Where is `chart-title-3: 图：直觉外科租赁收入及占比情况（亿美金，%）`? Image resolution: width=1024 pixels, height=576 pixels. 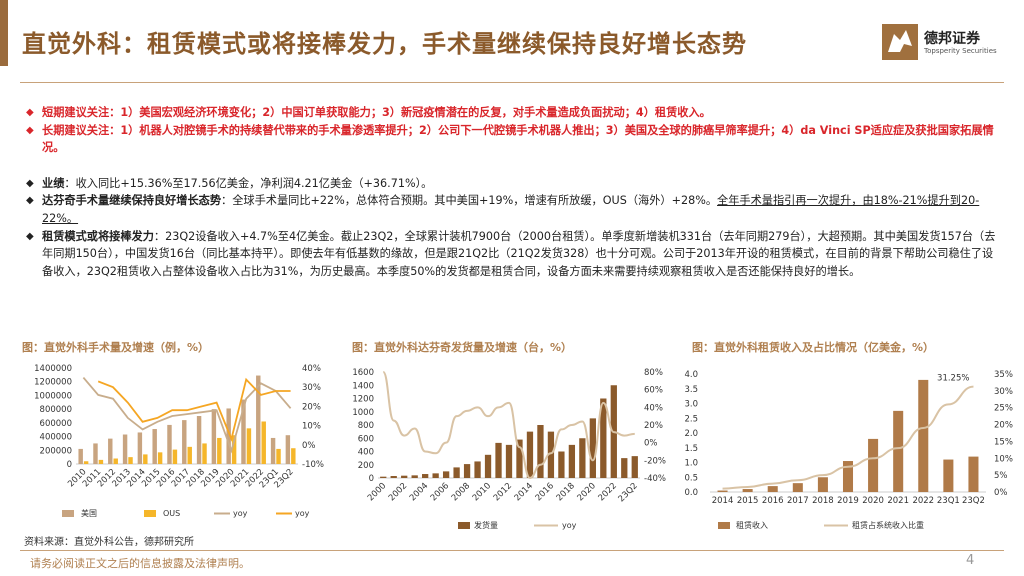
chart-title-3: 图：直觉外科租赁收入及占比情况（亿美金，%） is located at coordinates (813, 347).